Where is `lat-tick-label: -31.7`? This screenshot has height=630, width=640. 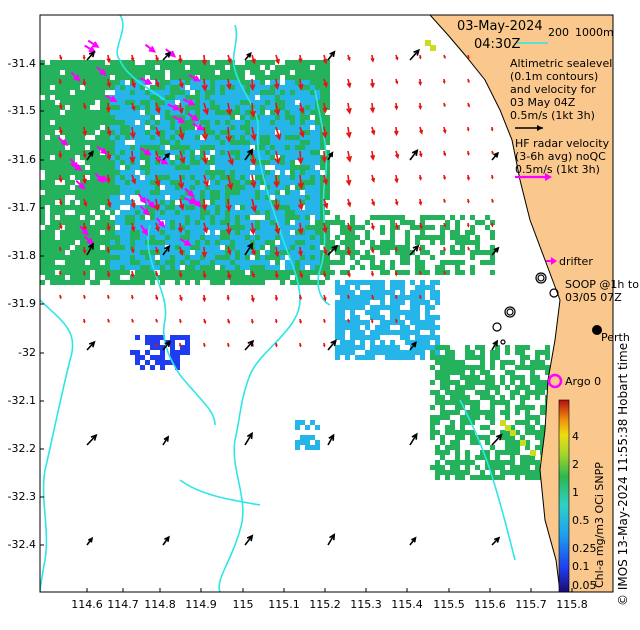
lat-tick-label: -31.7 is located at coordinates (21, 207).